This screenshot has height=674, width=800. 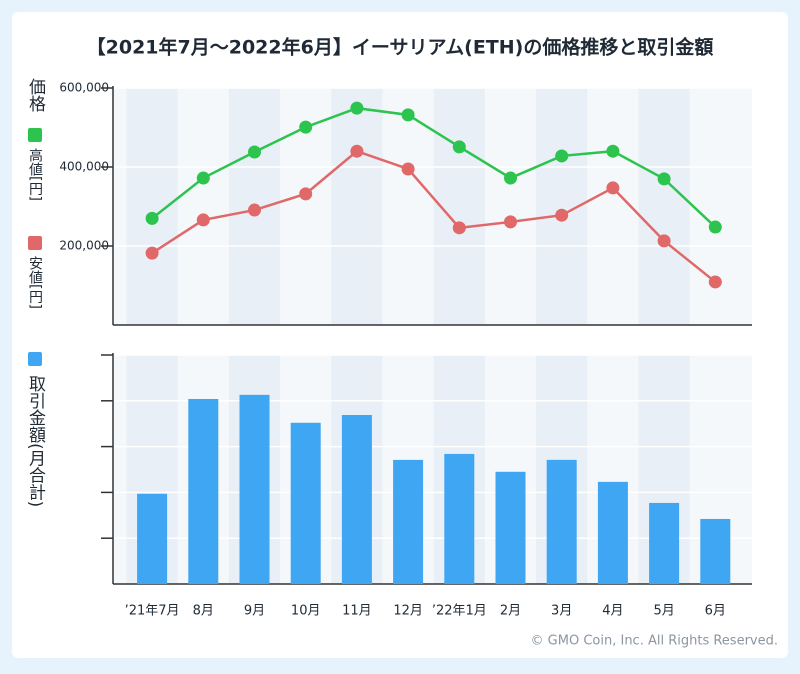 I want to click on legend-label: 高値[円], so click(x=35, y=174).